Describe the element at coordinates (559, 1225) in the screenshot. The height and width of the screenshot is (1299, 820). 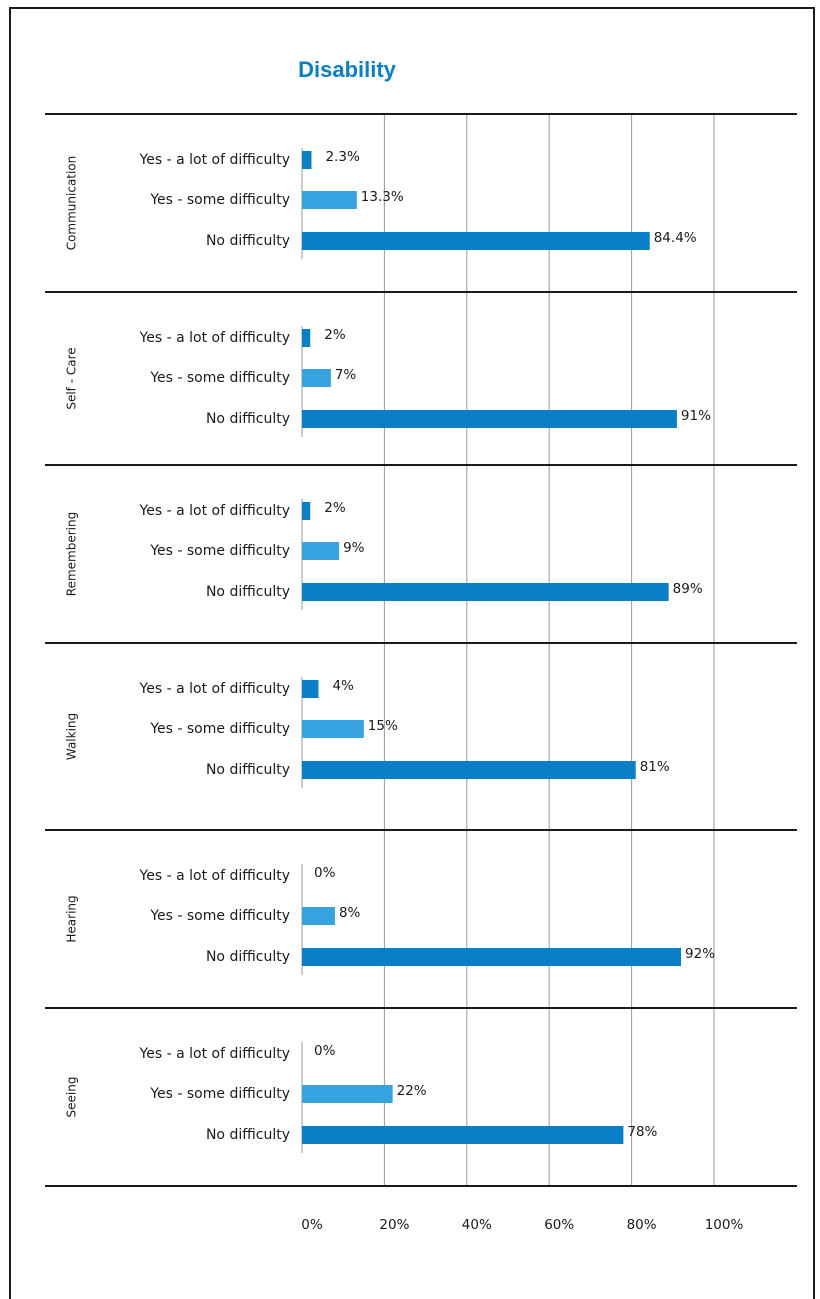
I see `x-tick-label: 60%` at that location.